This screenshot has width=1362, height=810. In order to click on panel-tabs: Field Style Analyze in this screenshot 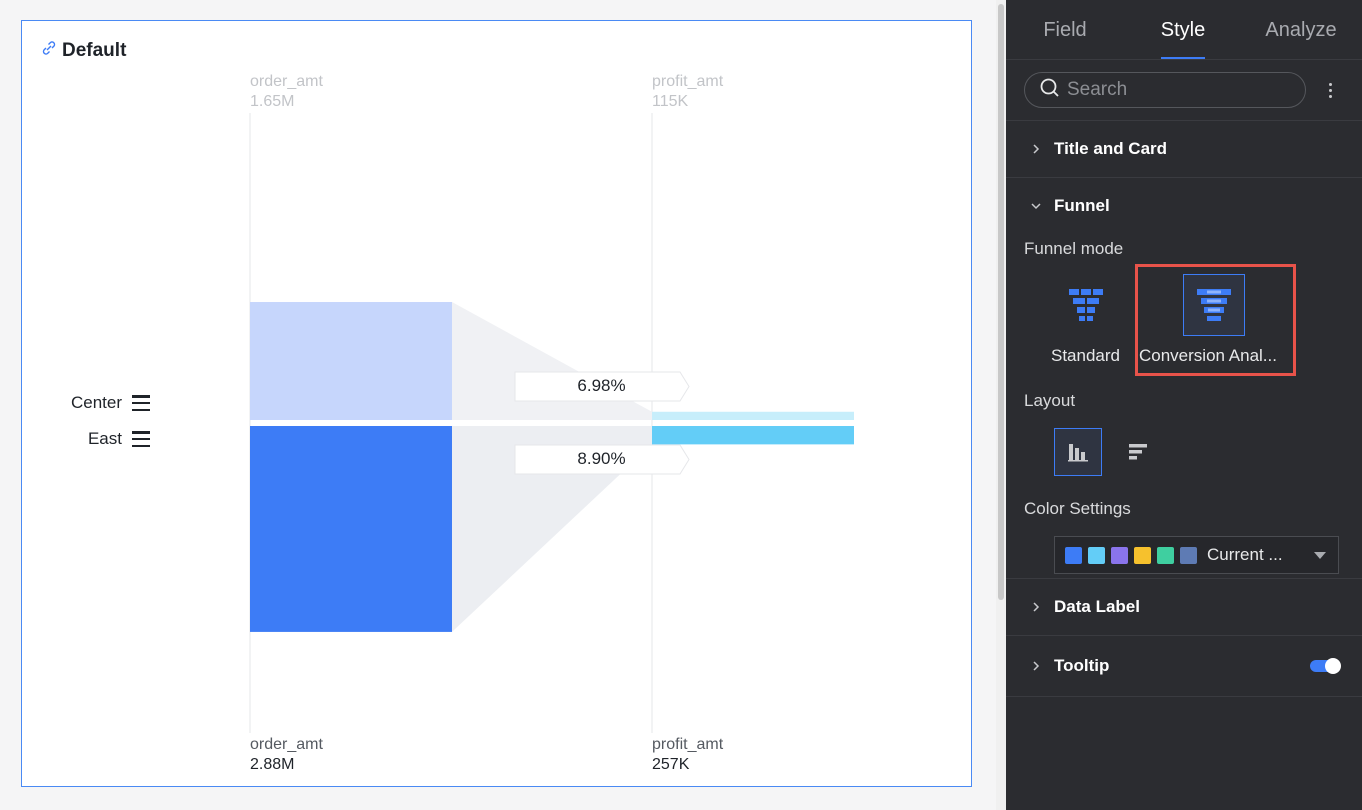, I will do `click(1184, 30)`.